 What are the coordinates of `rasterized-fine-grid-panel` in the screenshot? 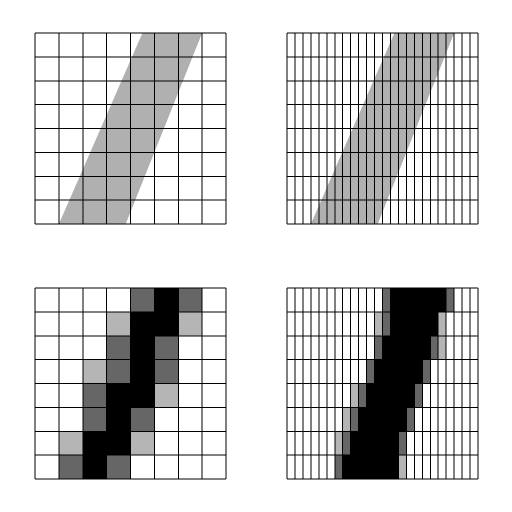 It's located at (382, 383).